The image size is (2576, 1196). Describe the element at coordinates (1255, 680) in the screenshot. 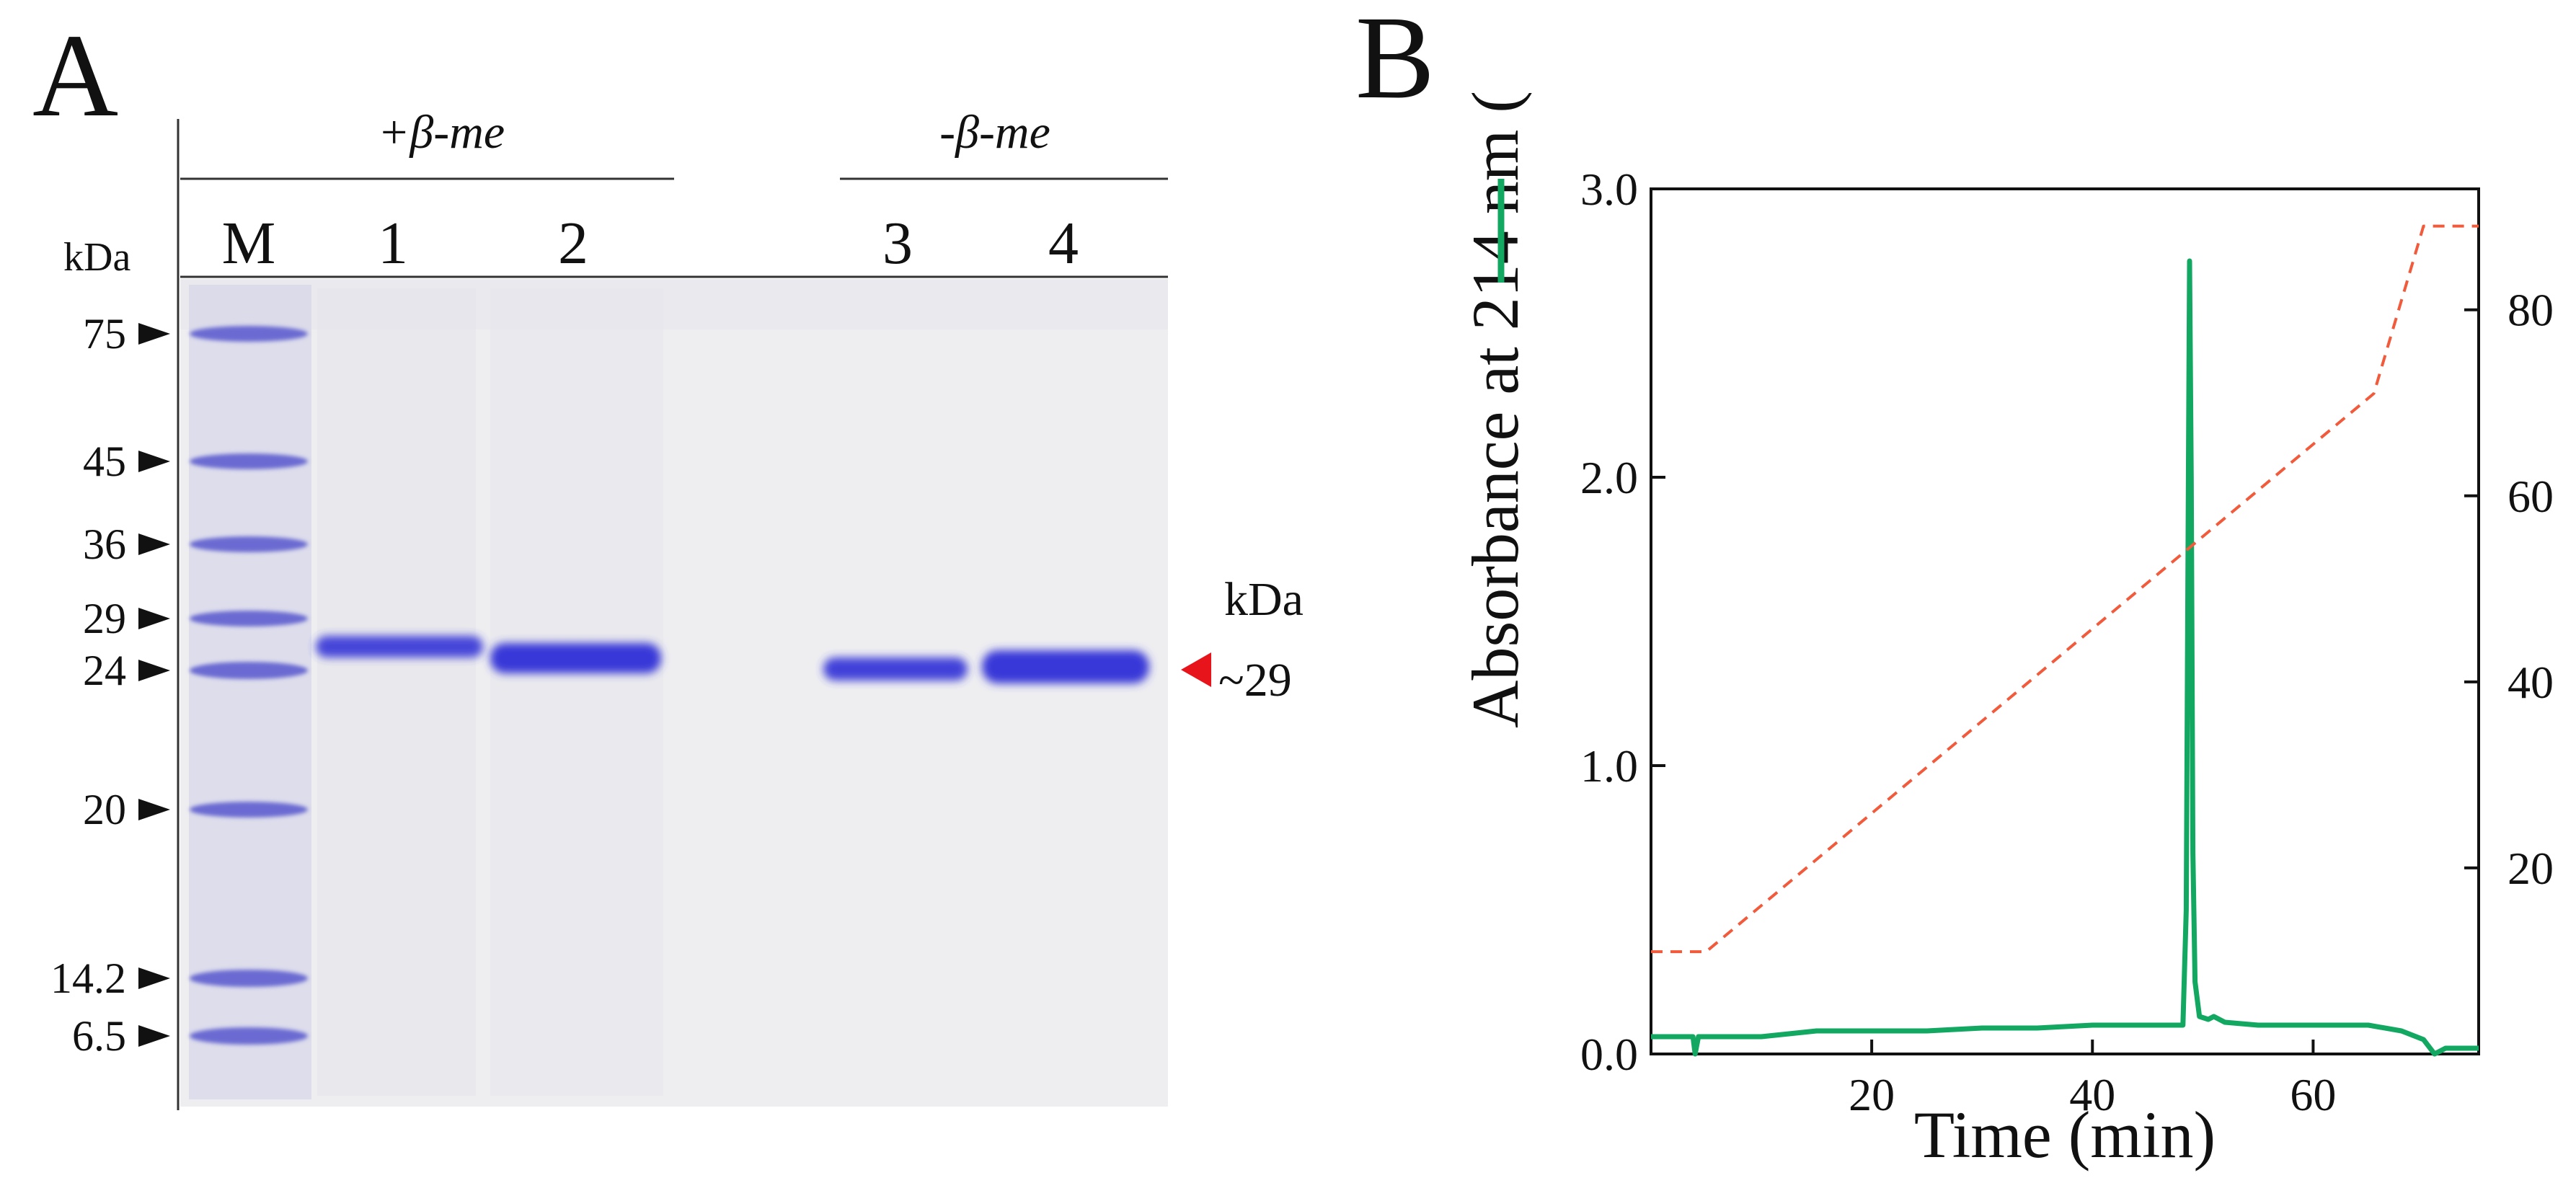

I see `band-size-label: ~29` at that location.